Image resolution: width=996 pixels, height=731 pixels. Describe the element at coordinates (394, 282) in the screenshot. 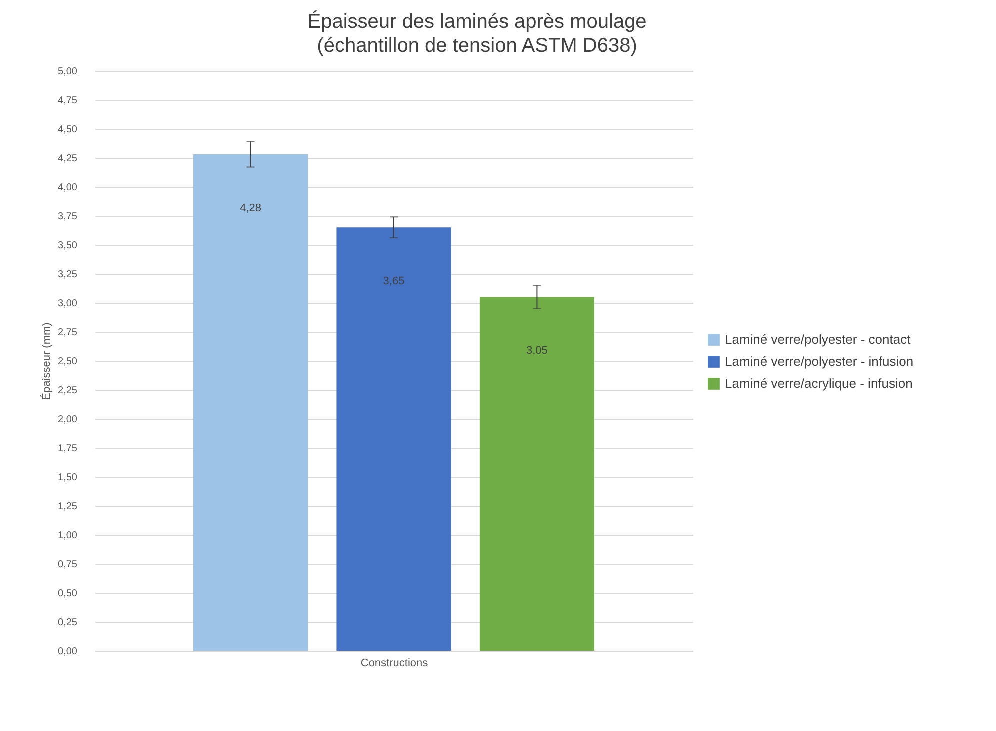

I see `data-label: 3,65` at that location.